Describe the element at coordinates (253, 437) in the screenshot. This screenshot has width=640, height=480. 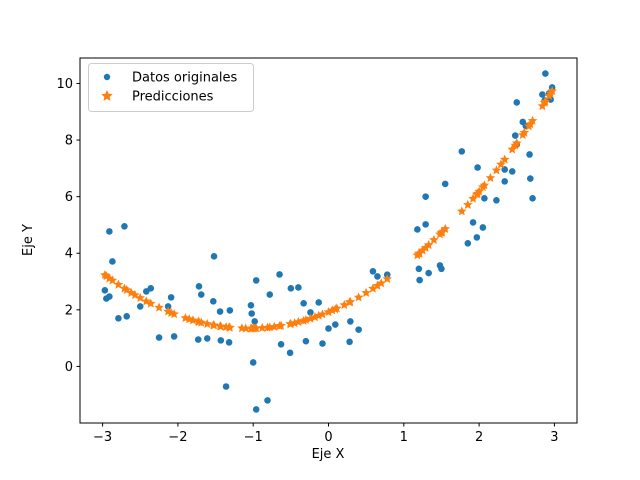
I see `x-tick-label: −1` at that location.